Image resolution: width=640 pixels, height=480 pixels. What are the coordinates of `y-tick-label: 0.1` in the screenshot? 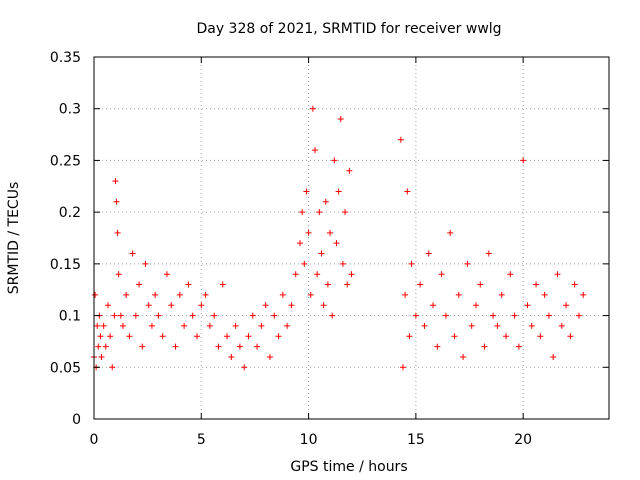 It's located at (70, 317).